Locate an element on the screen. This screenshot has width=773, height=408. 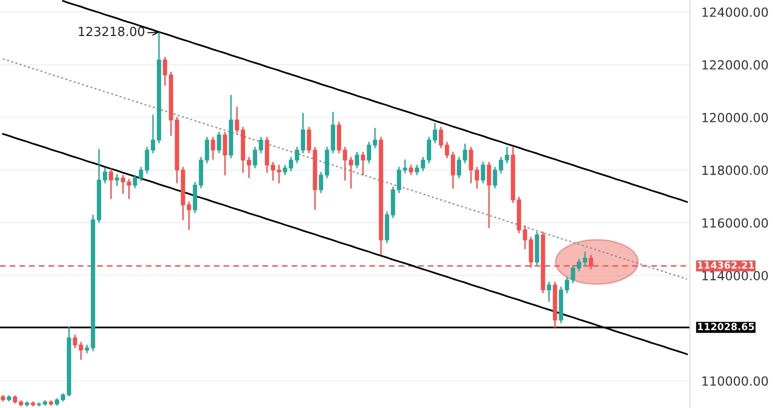
y-tick-label: 120000.00 is located at coordinates (735, 117).